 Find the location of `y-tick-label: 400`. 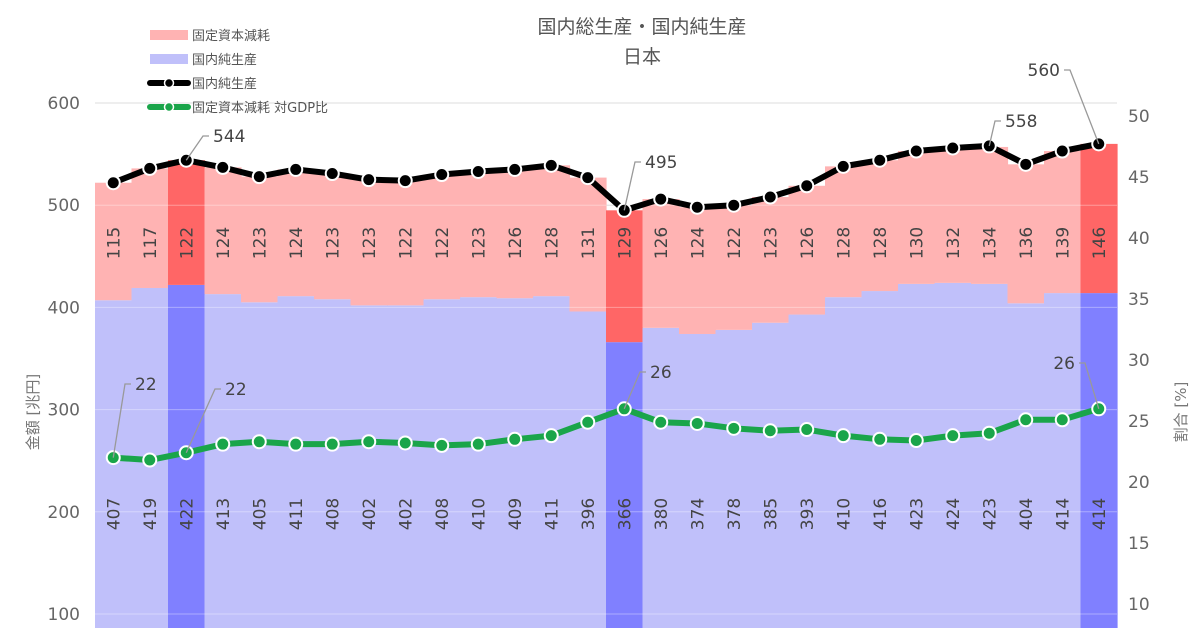

y-tick-label: 400 is located at coordinates (64, 308).